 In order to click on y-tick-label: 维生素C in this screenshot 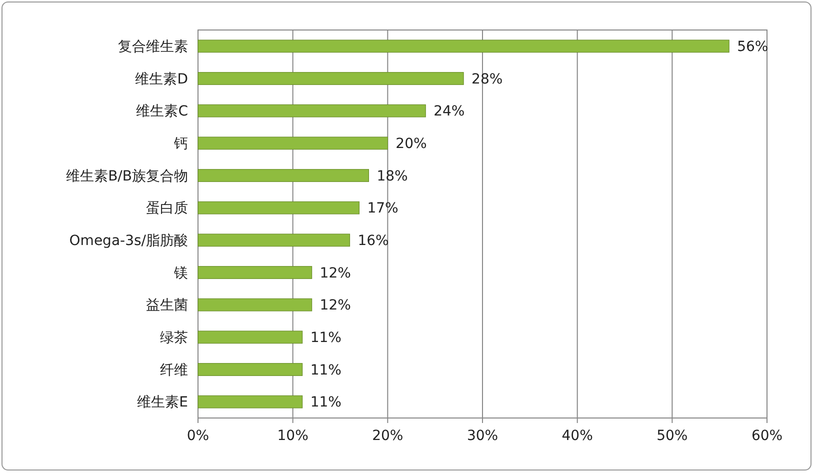, I will do `click(162, 112)`.